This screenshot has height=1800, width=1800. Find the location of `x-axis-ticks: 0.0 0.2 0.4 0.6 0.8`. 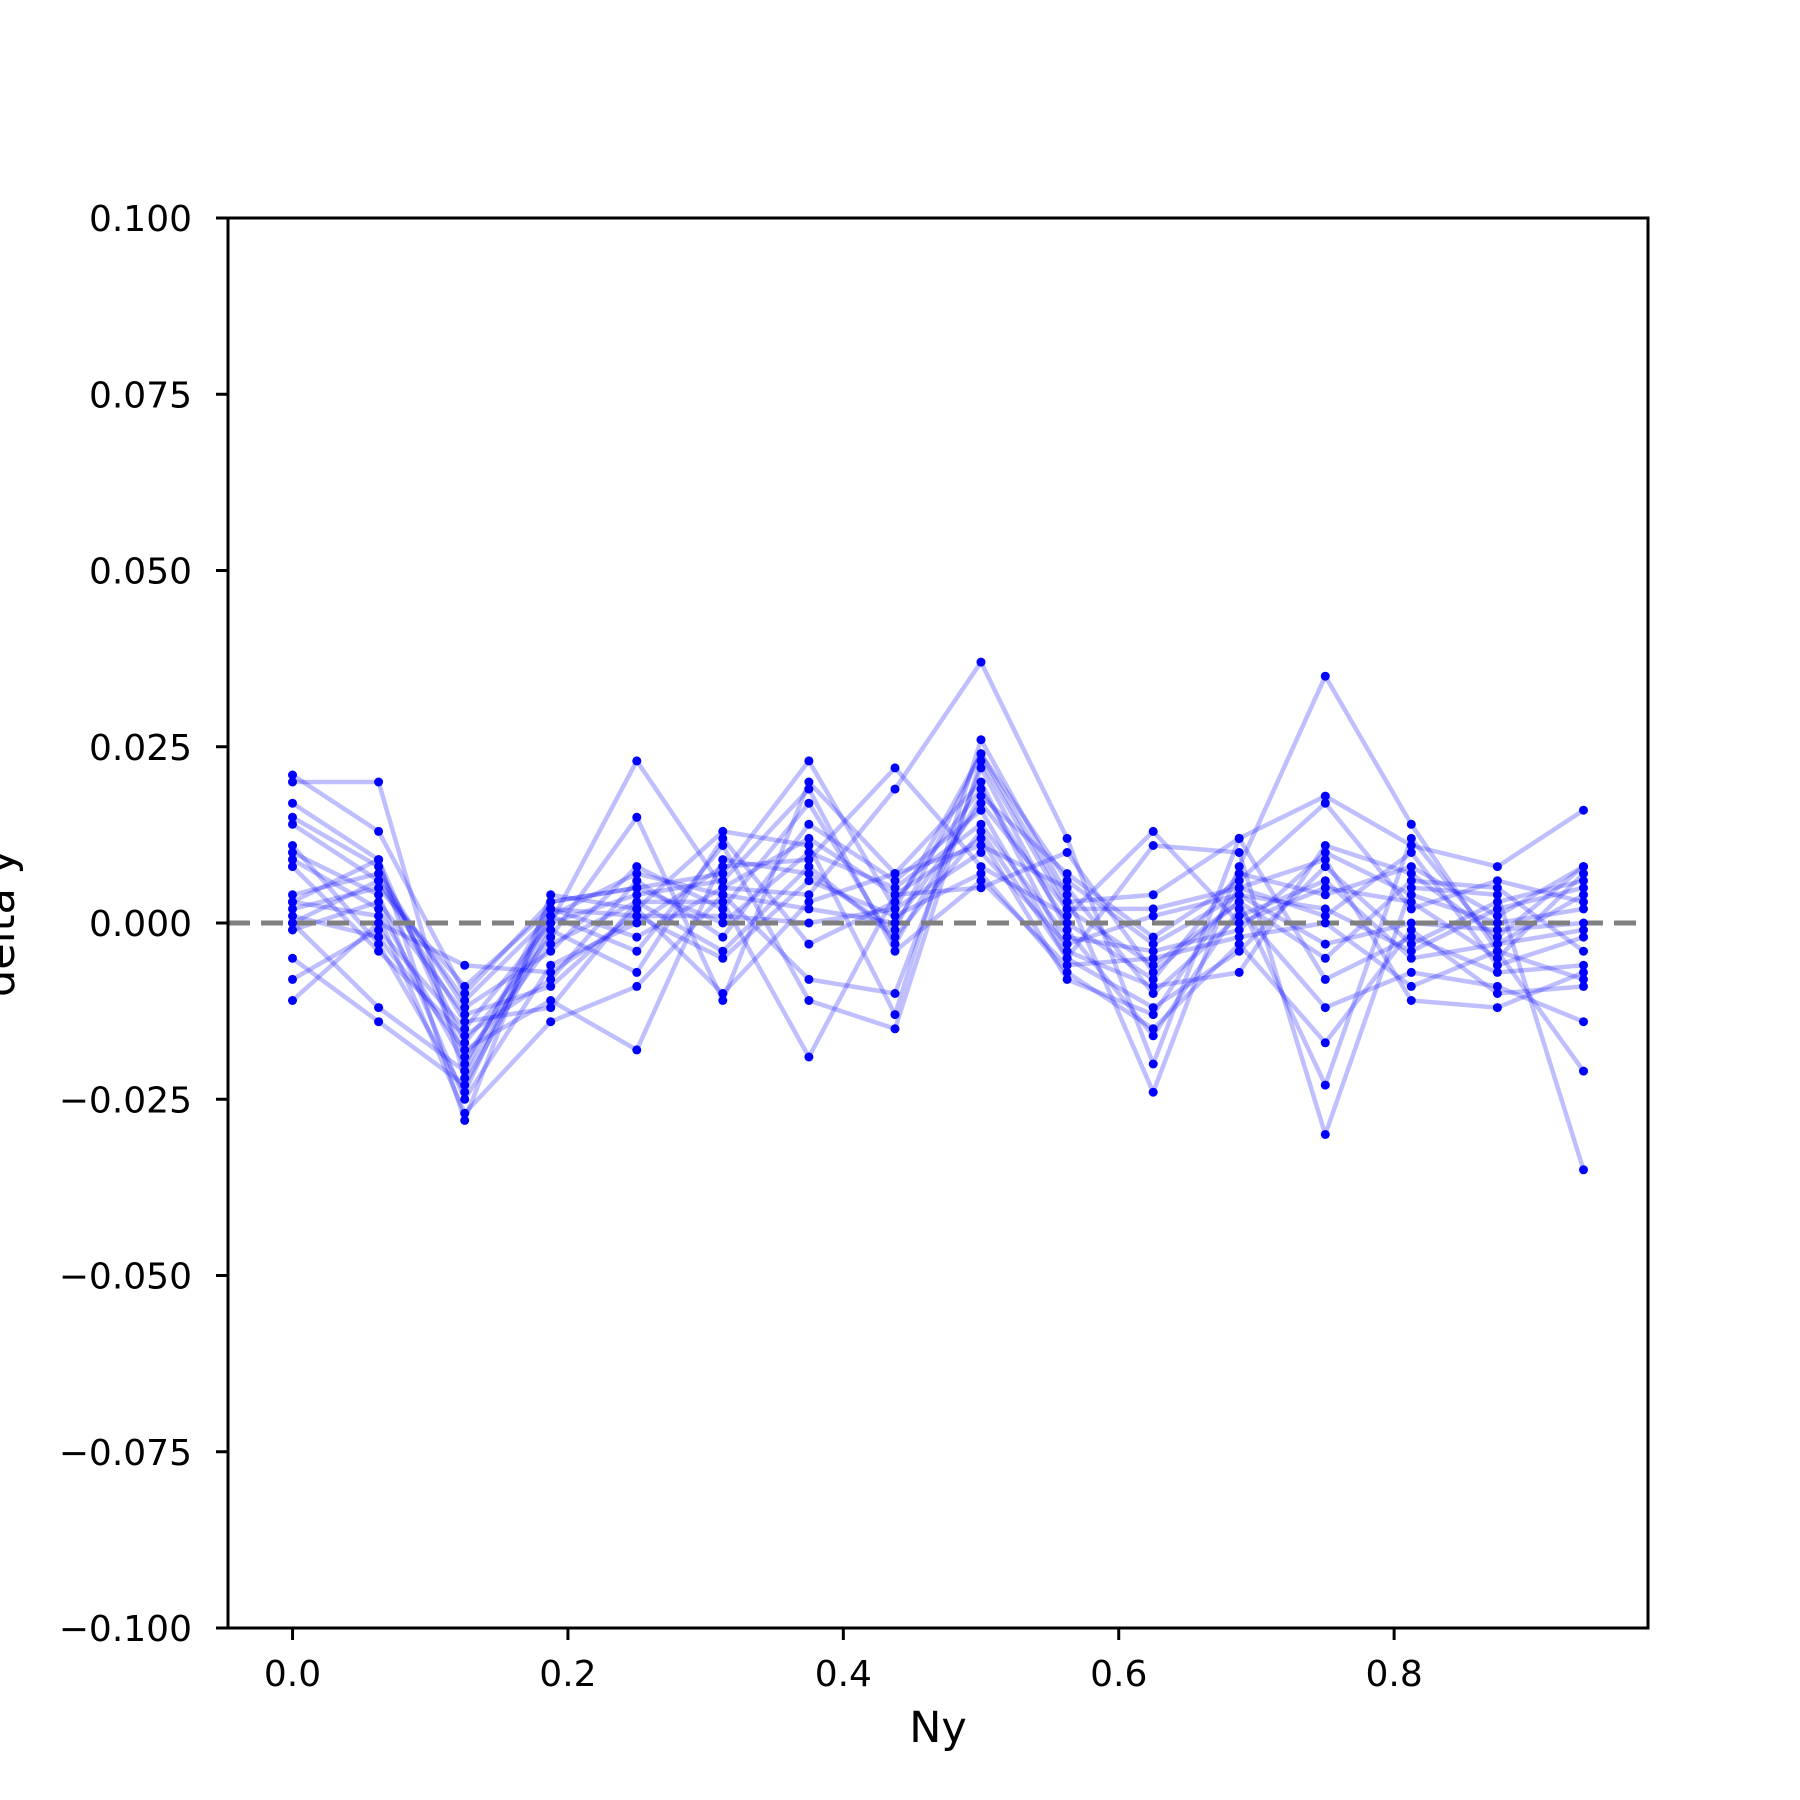

x-axis-ticks: 0.0 0.2 0.4 0.6 0.8 is located at coordinates (843, 1661).